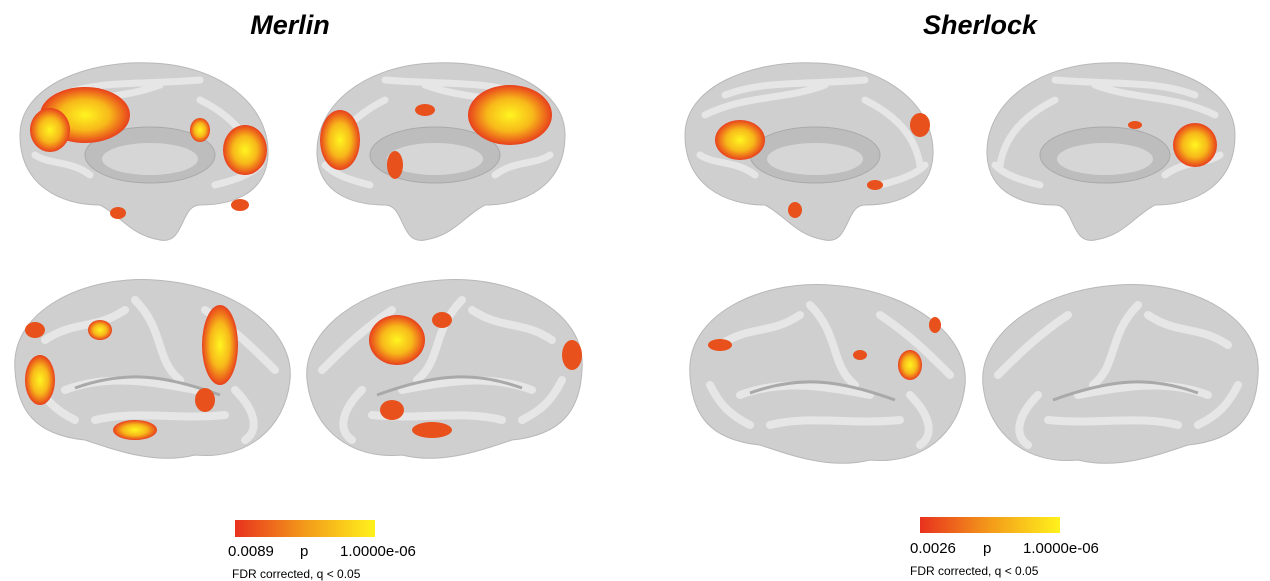 This screenshot has width=1270, height=581. Describe the element at coordinates (933, 548) in the screenshot. I see `colorbar-min: 0.0026` at that location.